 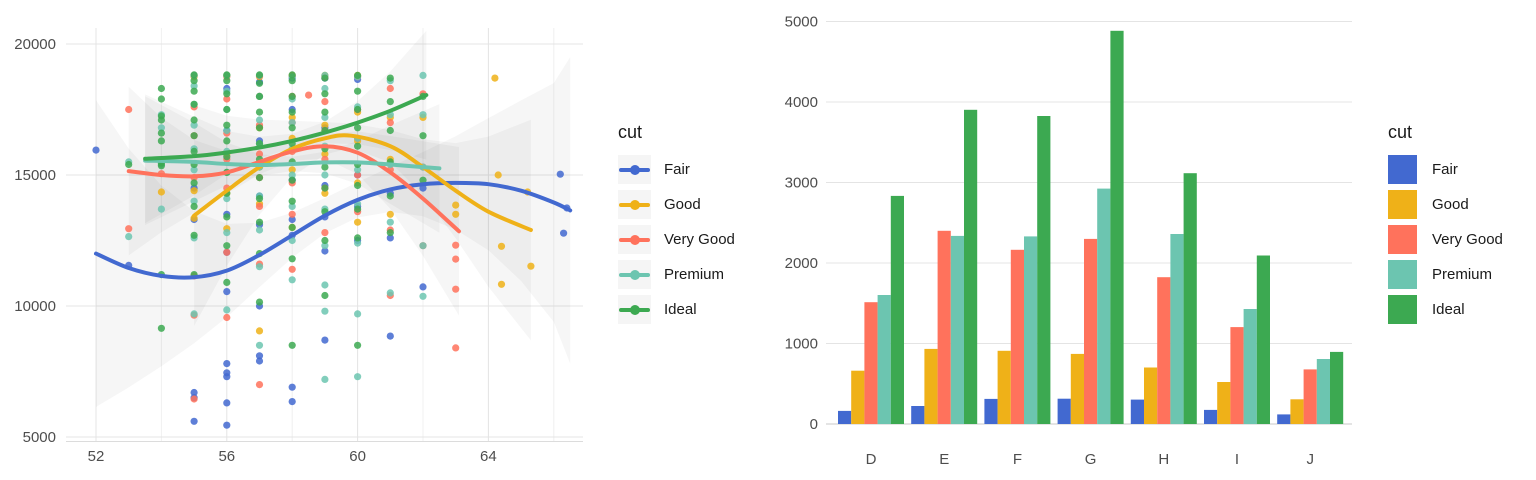 I want to click on bar-E-Very Good, so click(x=944, y=327).